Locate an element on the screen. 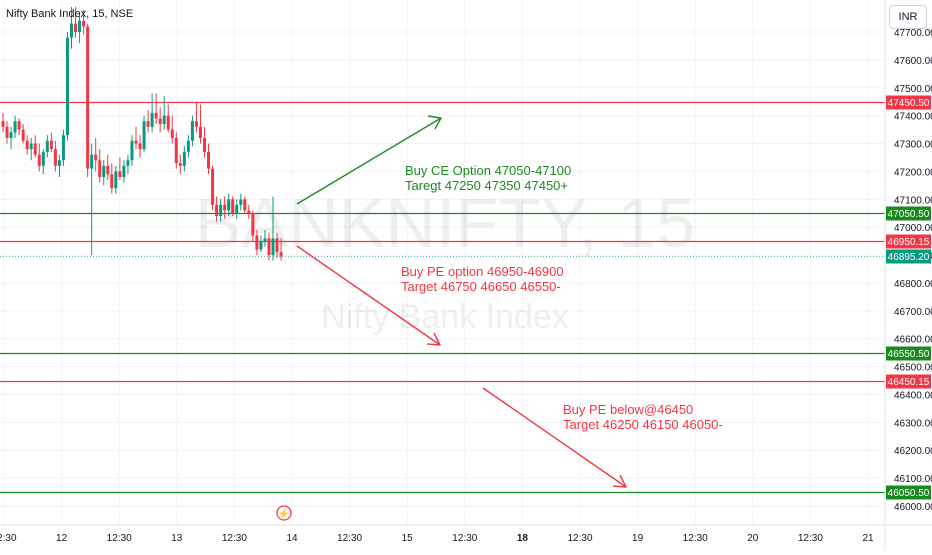 The width and height of the screenshot is (932, 555). y-tick-label: 47600.00 is located at coordinates (913, 61).